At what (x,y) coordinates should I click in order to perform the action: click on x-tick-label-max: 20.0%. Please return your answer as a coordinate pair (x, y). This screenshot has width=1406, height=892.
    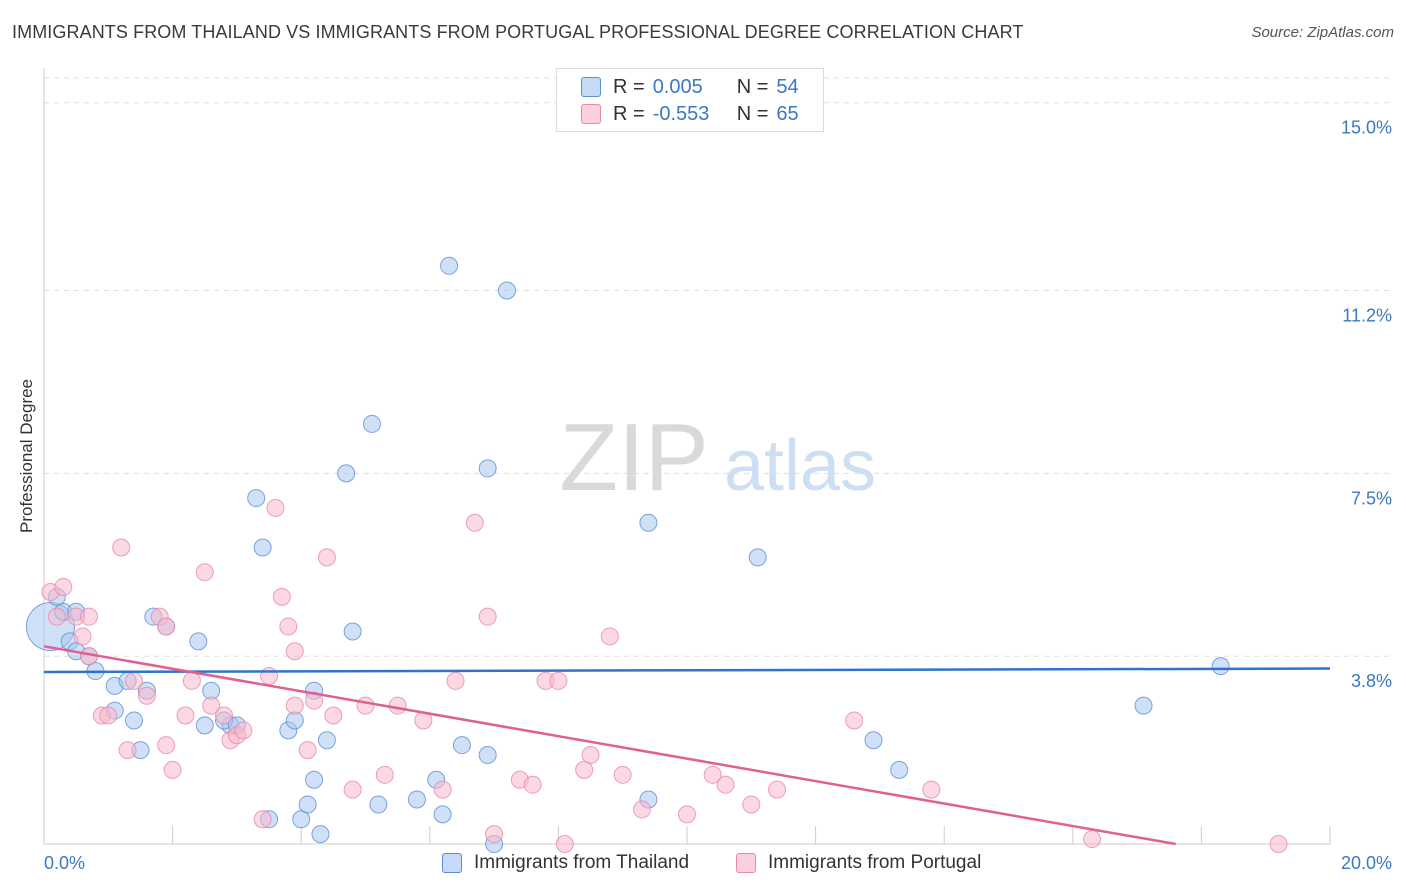
    Looking at the image, I should click on (1366, 863).